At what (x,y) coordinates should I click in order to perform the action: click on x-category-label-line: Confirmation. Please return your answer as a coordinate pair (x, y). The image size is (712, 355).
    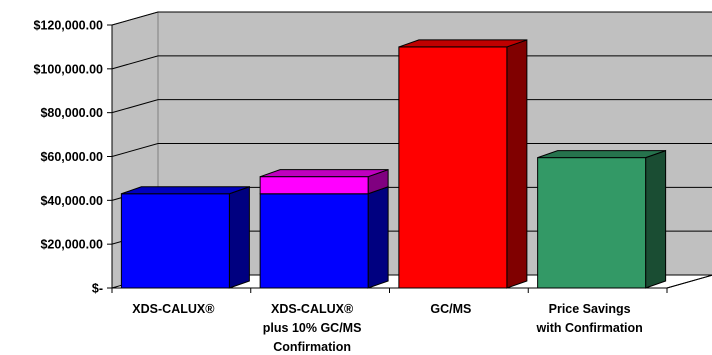
    Looking at the image, I should click on (312, 347).